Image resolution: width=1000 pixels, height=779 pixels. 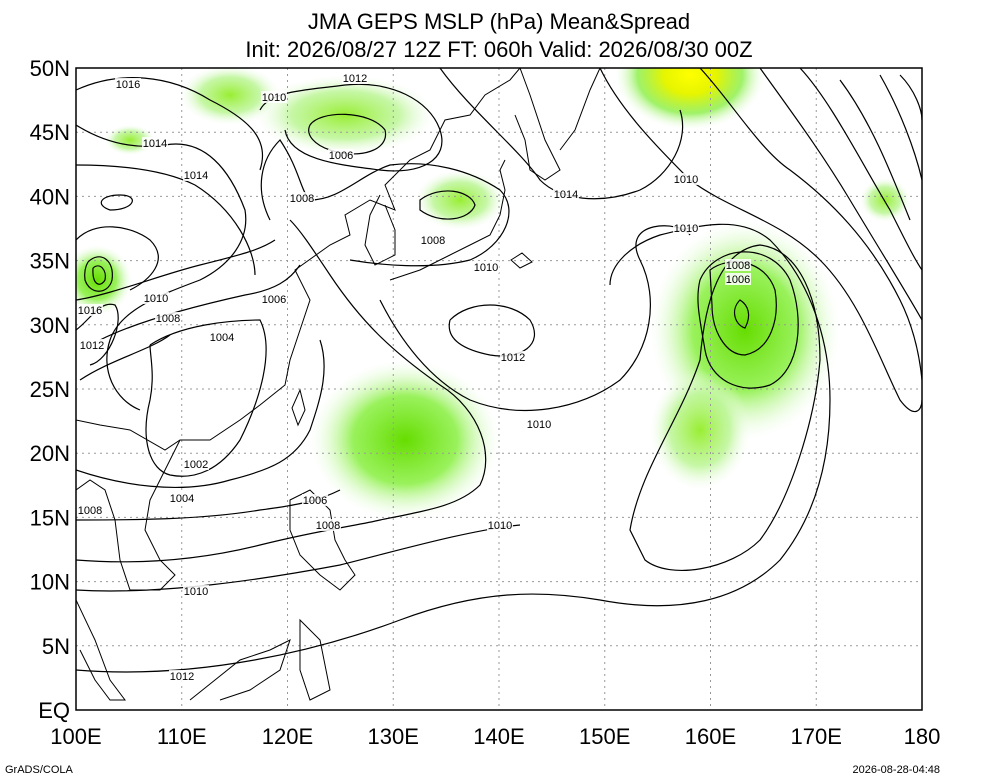 What do you see at coordinates (816, 736) in the screenshot?
I see `lon-label: 170E` at bounding box center [816, 736].